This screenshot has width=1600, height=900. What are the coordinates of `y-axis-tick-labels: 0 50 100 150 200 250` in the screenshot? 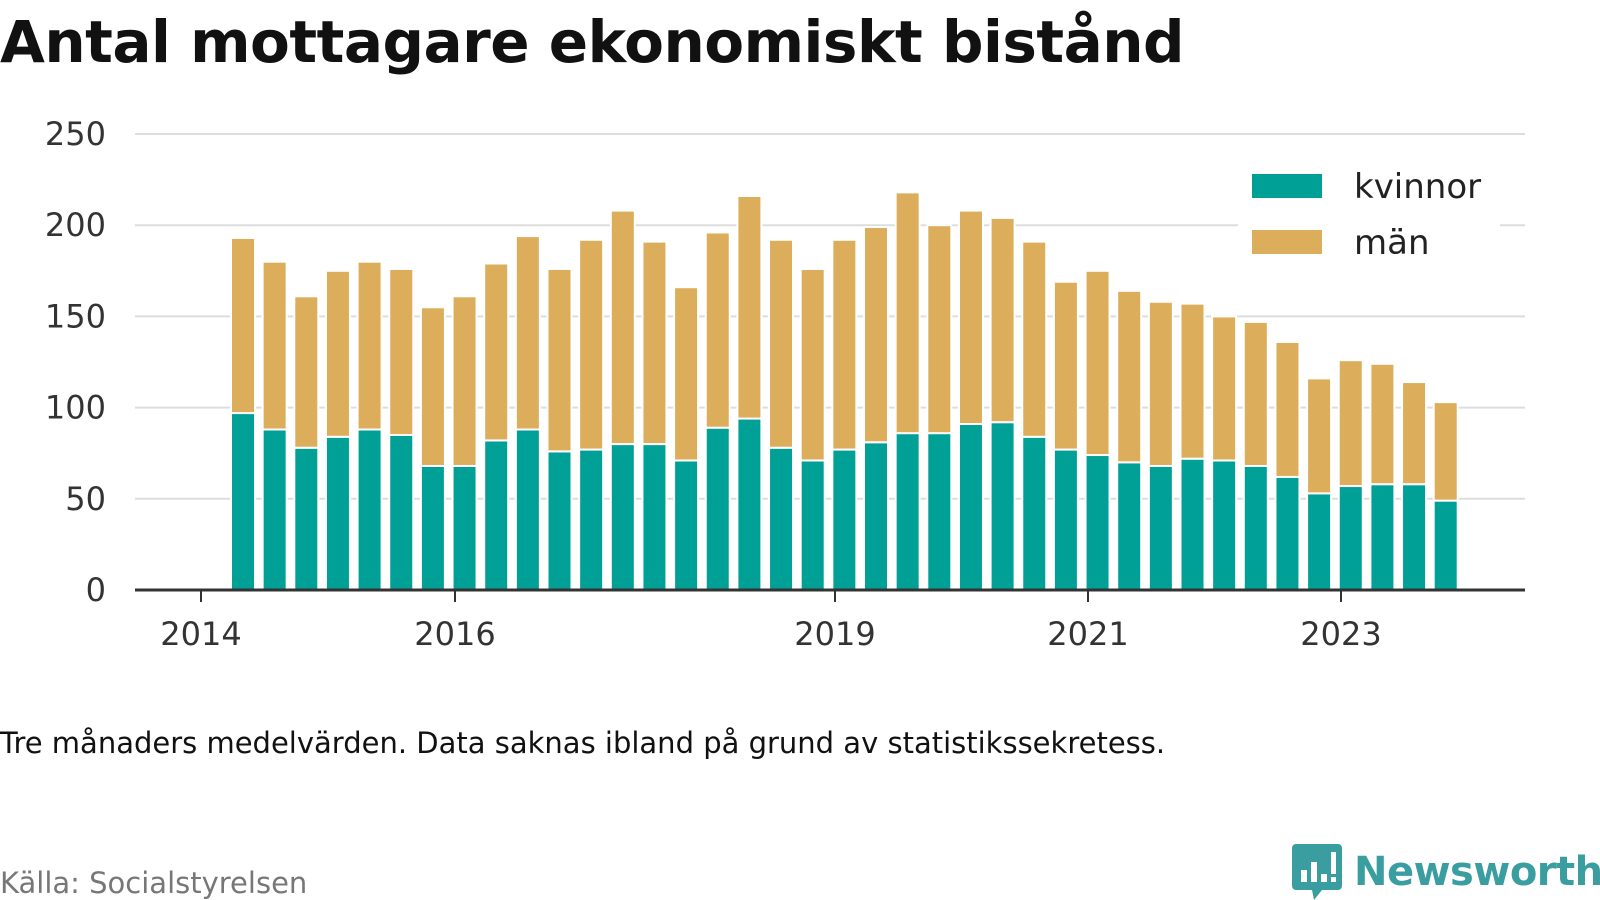 It's located at (75, 362).